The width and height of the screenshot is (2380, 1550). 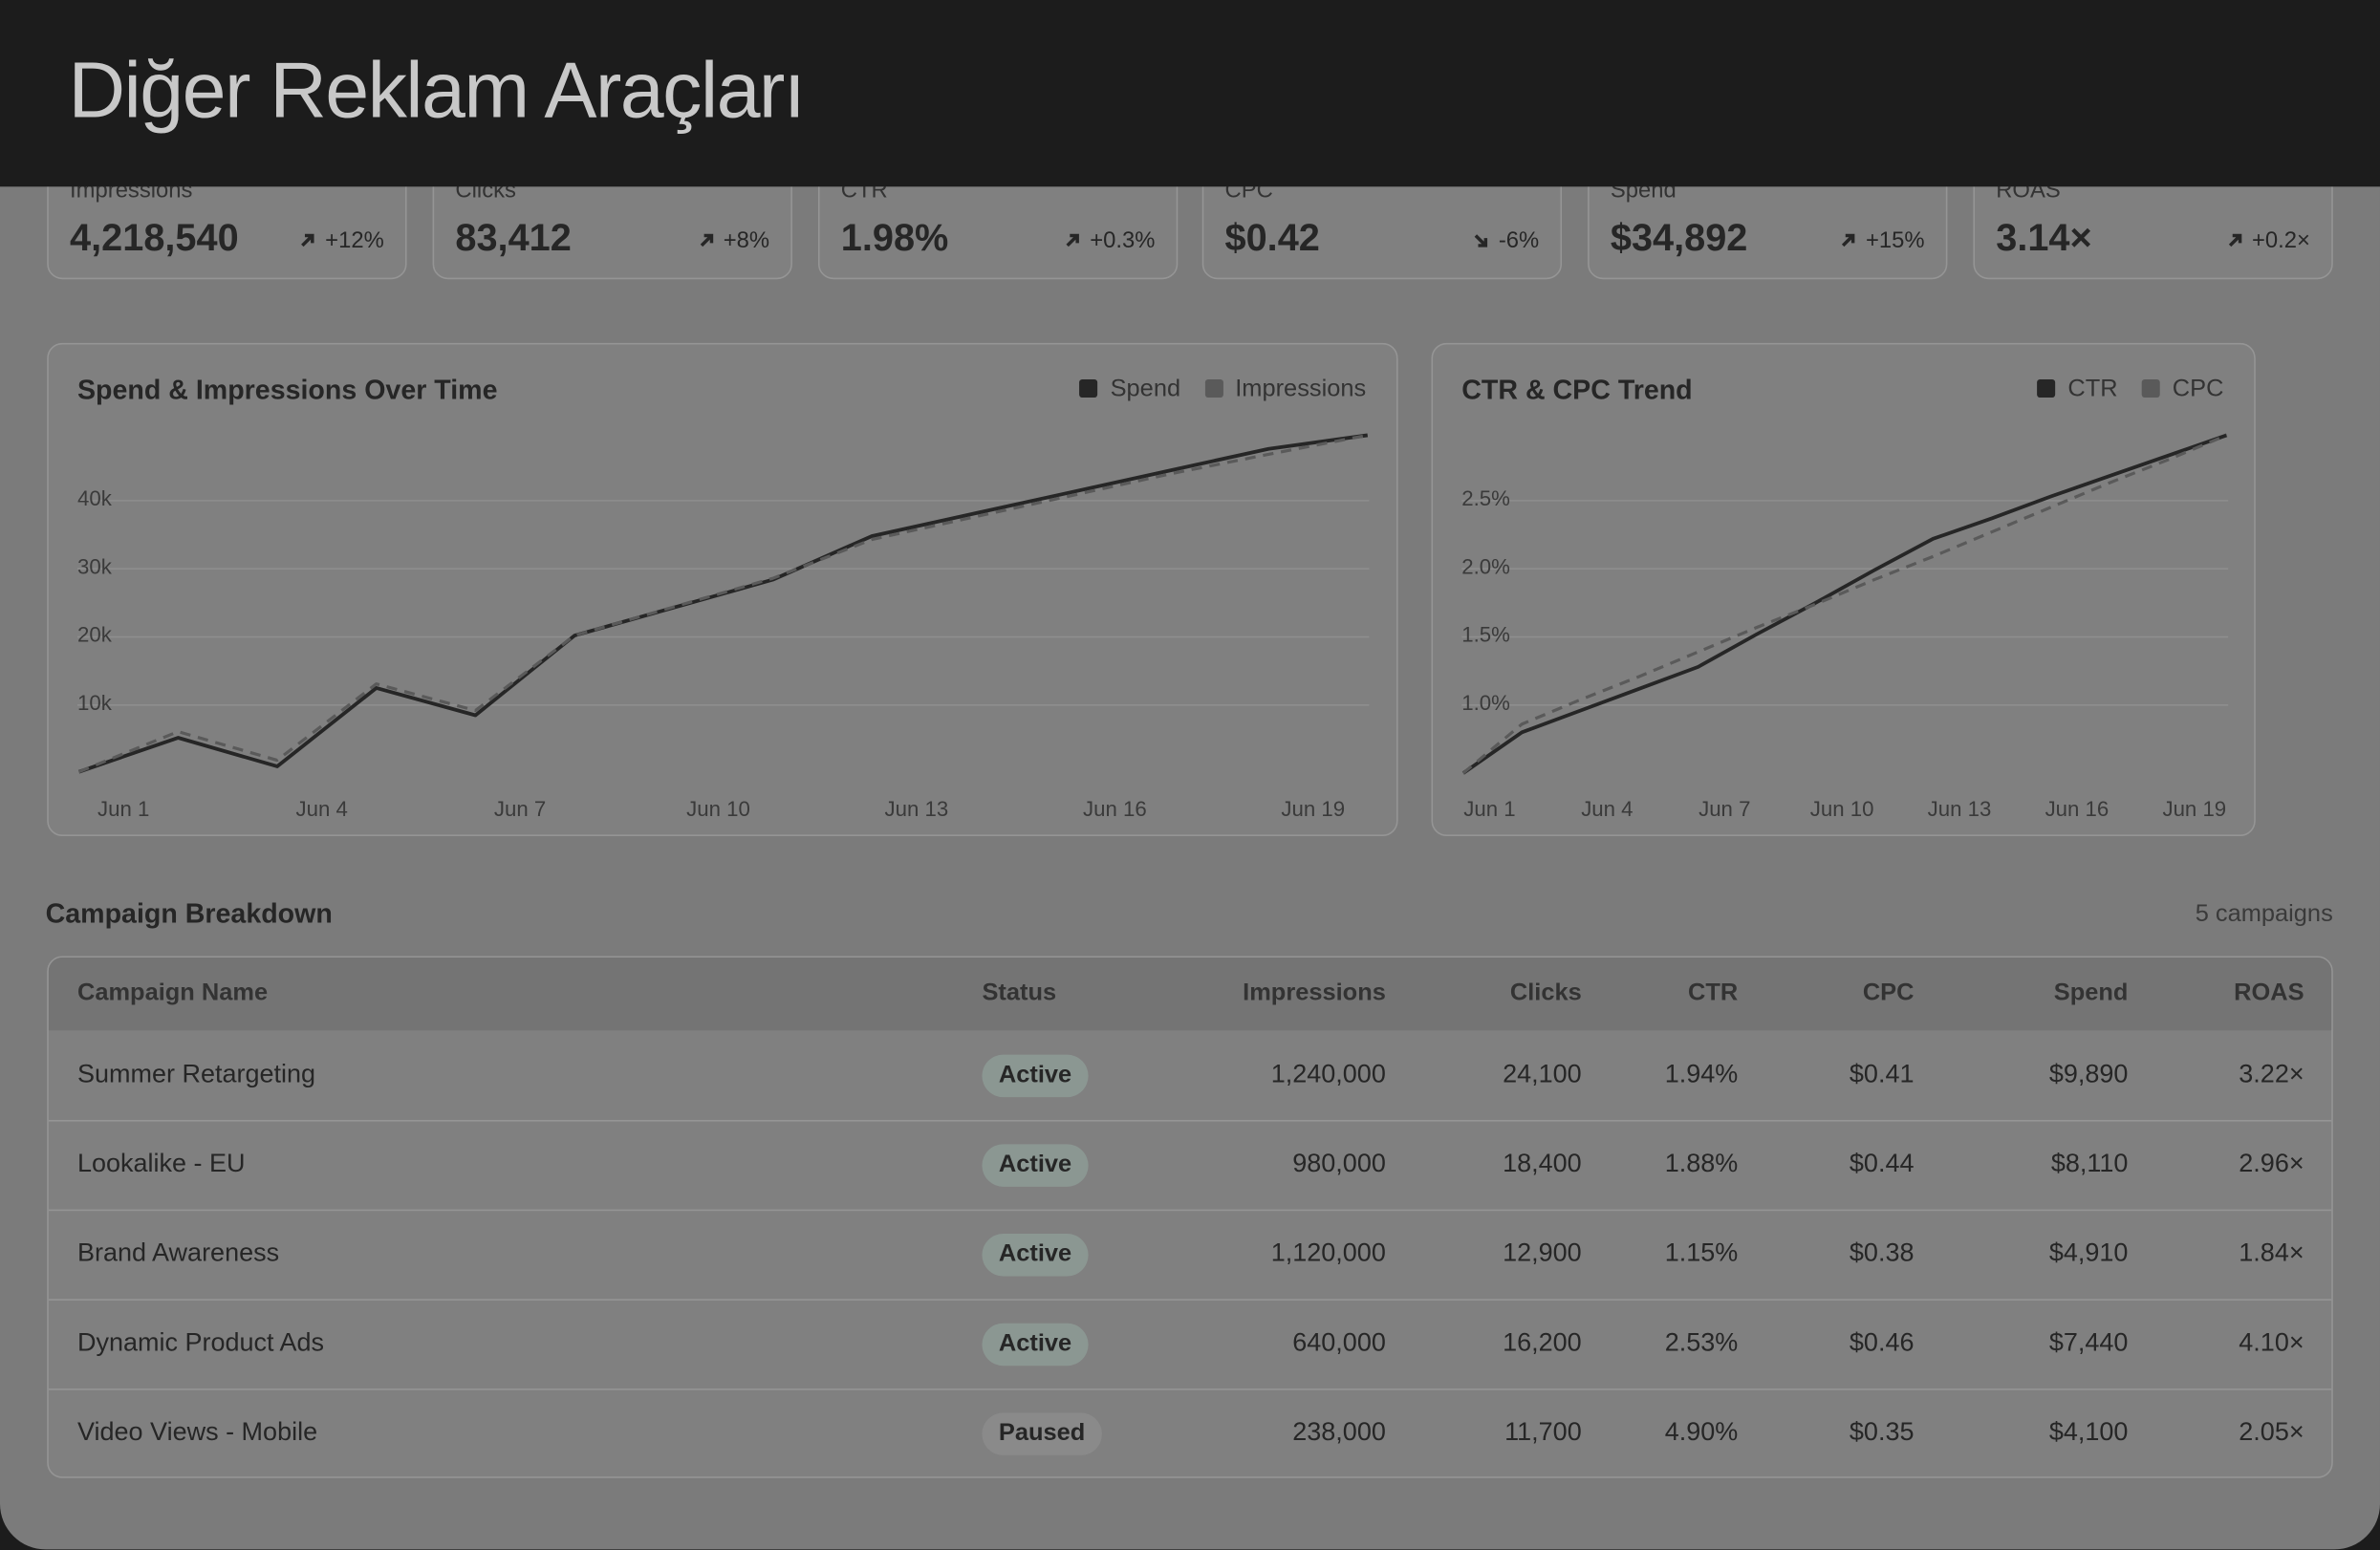 What do you see at coordinates (178, 1252) in the screenshot?
I see `table-cell: Brand Awareness` at bounding box center [178, 1252].